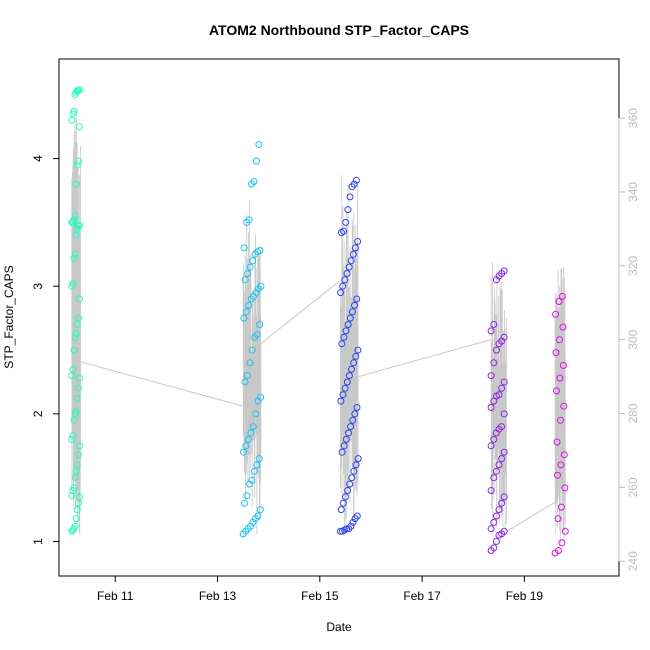 Image resolution: width=650 pixels, height=650 pixels. I want to click on y-axis-label: STP_Factor_CAPS, so click(9, 316).